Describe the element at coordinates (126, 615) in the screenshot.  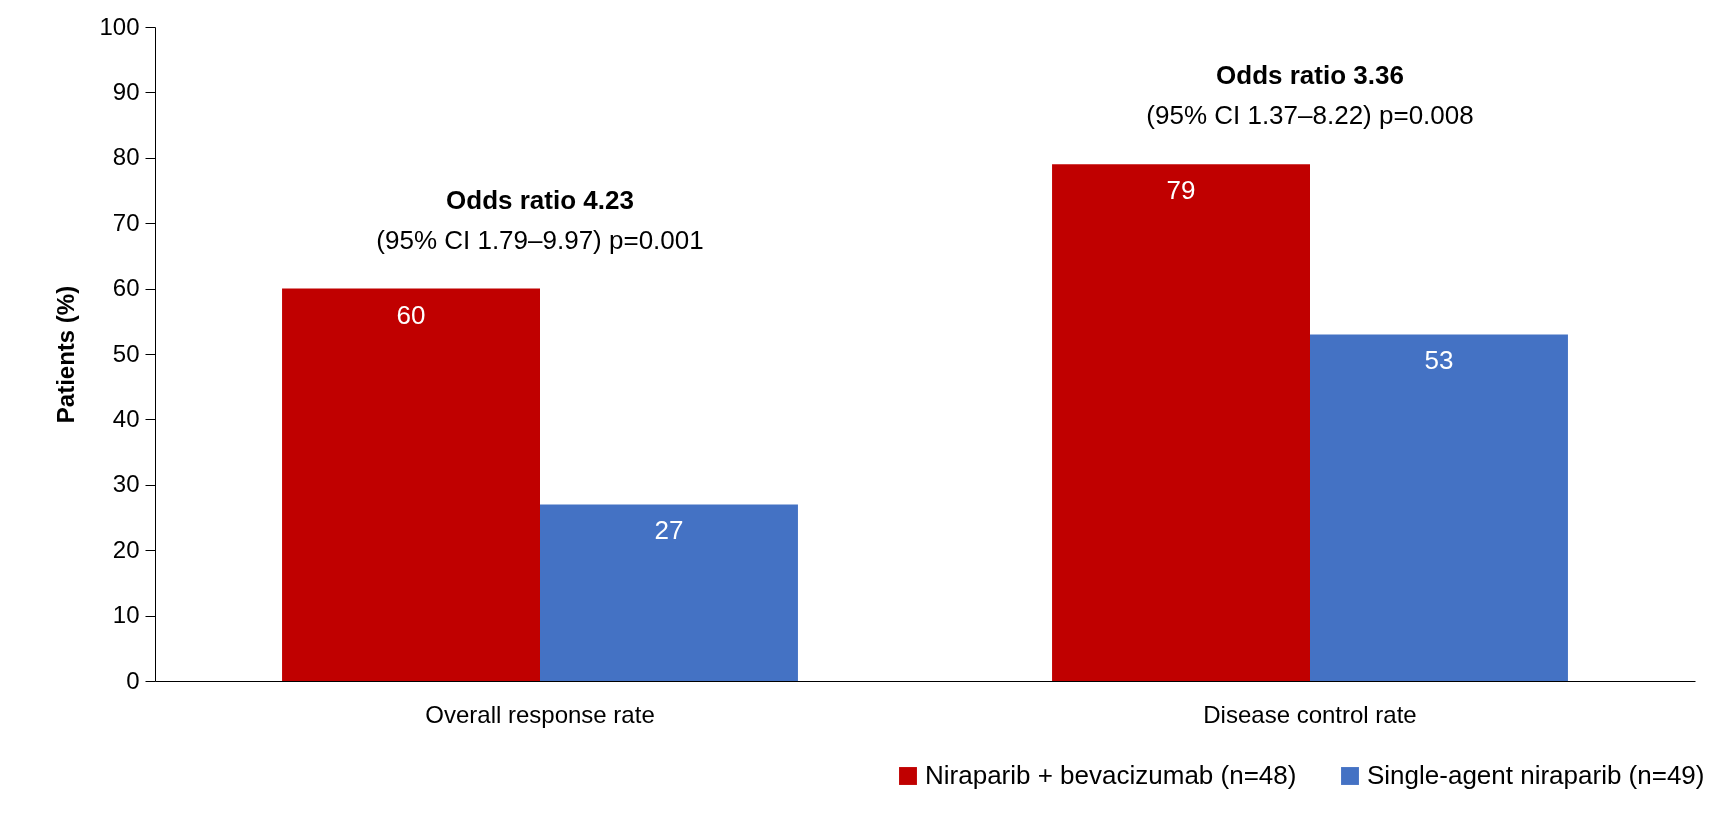
I see `y-tick-label: 10` at that location.